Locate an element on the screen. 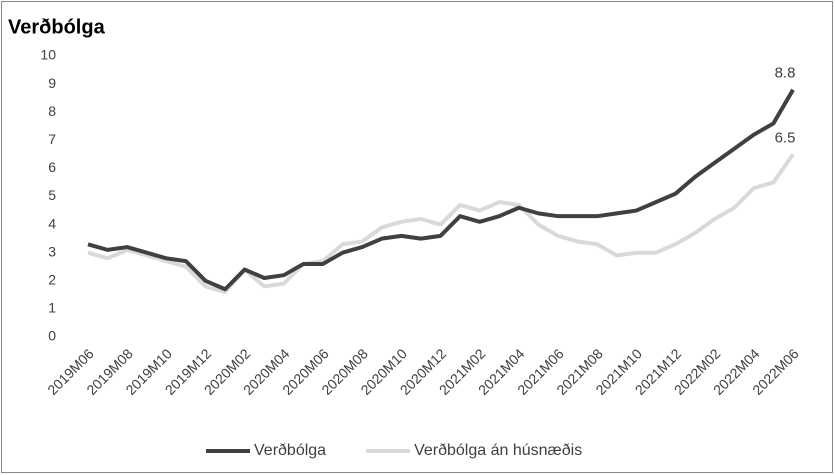  y-tick-label: 0 is located at coordinates (52, 336).